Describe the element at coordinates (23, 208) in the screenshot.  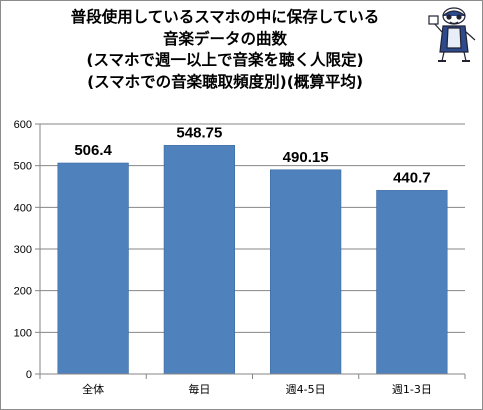
I see `y-tick-label-4: 400` at that location.